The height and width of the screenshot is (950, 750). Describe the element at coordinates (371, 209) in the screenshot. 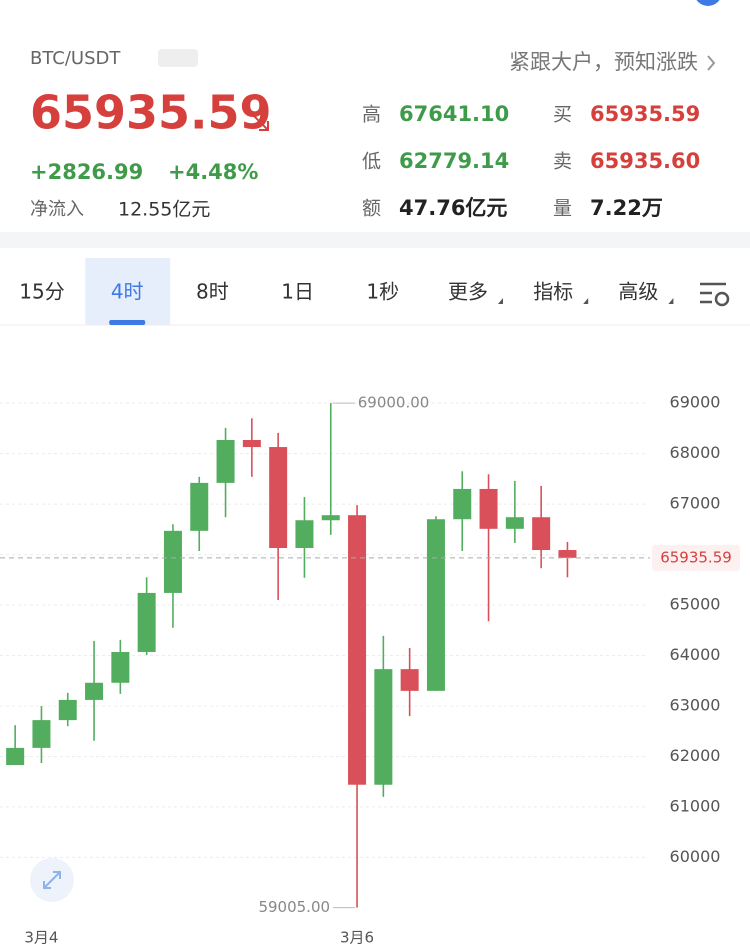

I see `stat-label: 额` at that location.